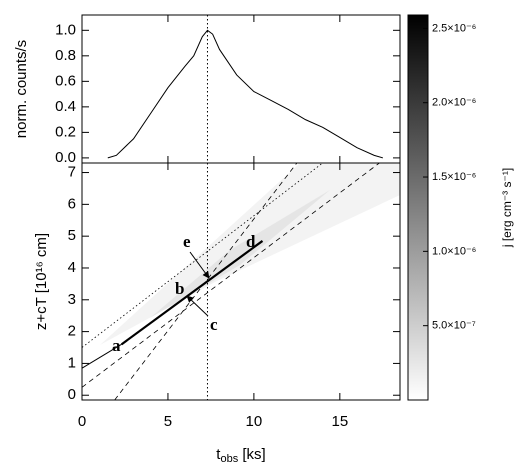 The width and height of the screenshot is (522, 474). Describe the element at coordinates (507, 208) in the screenshot. I see `colorbar-label: j [erg cm⁻³ s⁻¹]` at that location.